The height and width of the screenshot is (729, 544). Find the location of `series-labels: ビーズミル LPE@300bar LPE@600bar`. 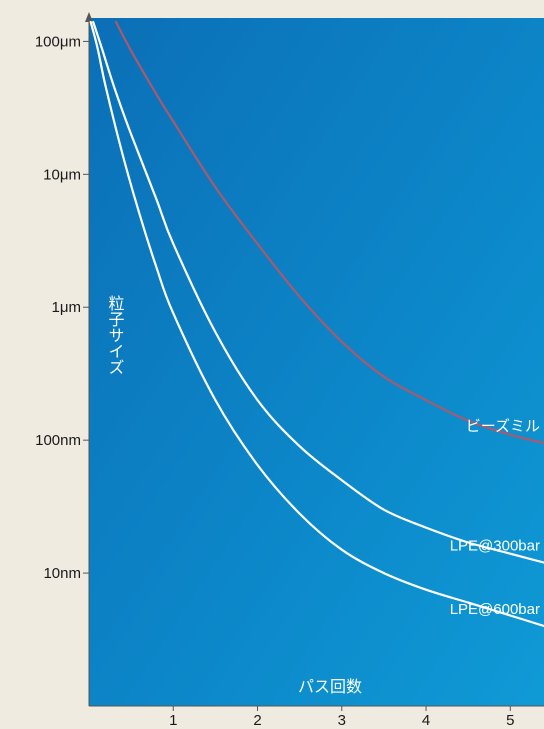

series-labels: ビーズミル LPE@300bar LPE@600bar is located at coordinates (495, 518).